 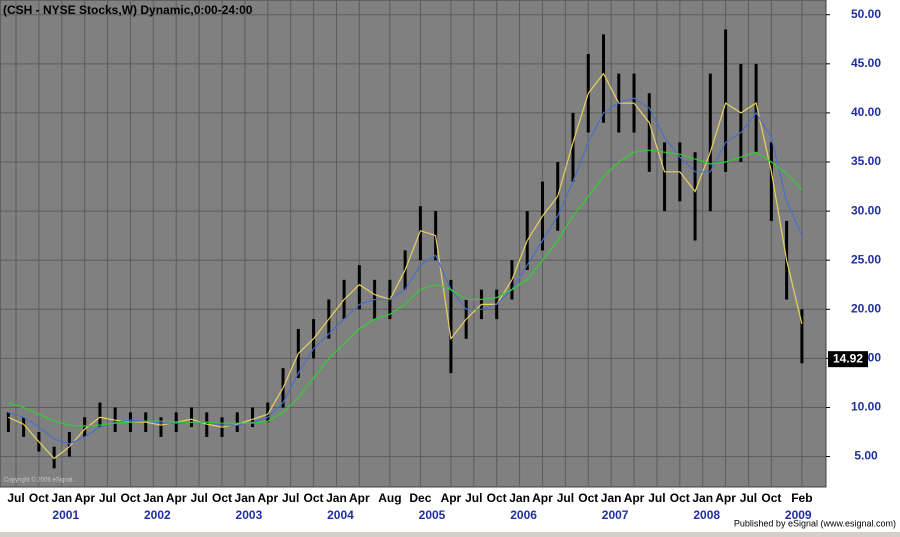 I want to click on x-tick-label: Dec, so click(x=420, y=498).